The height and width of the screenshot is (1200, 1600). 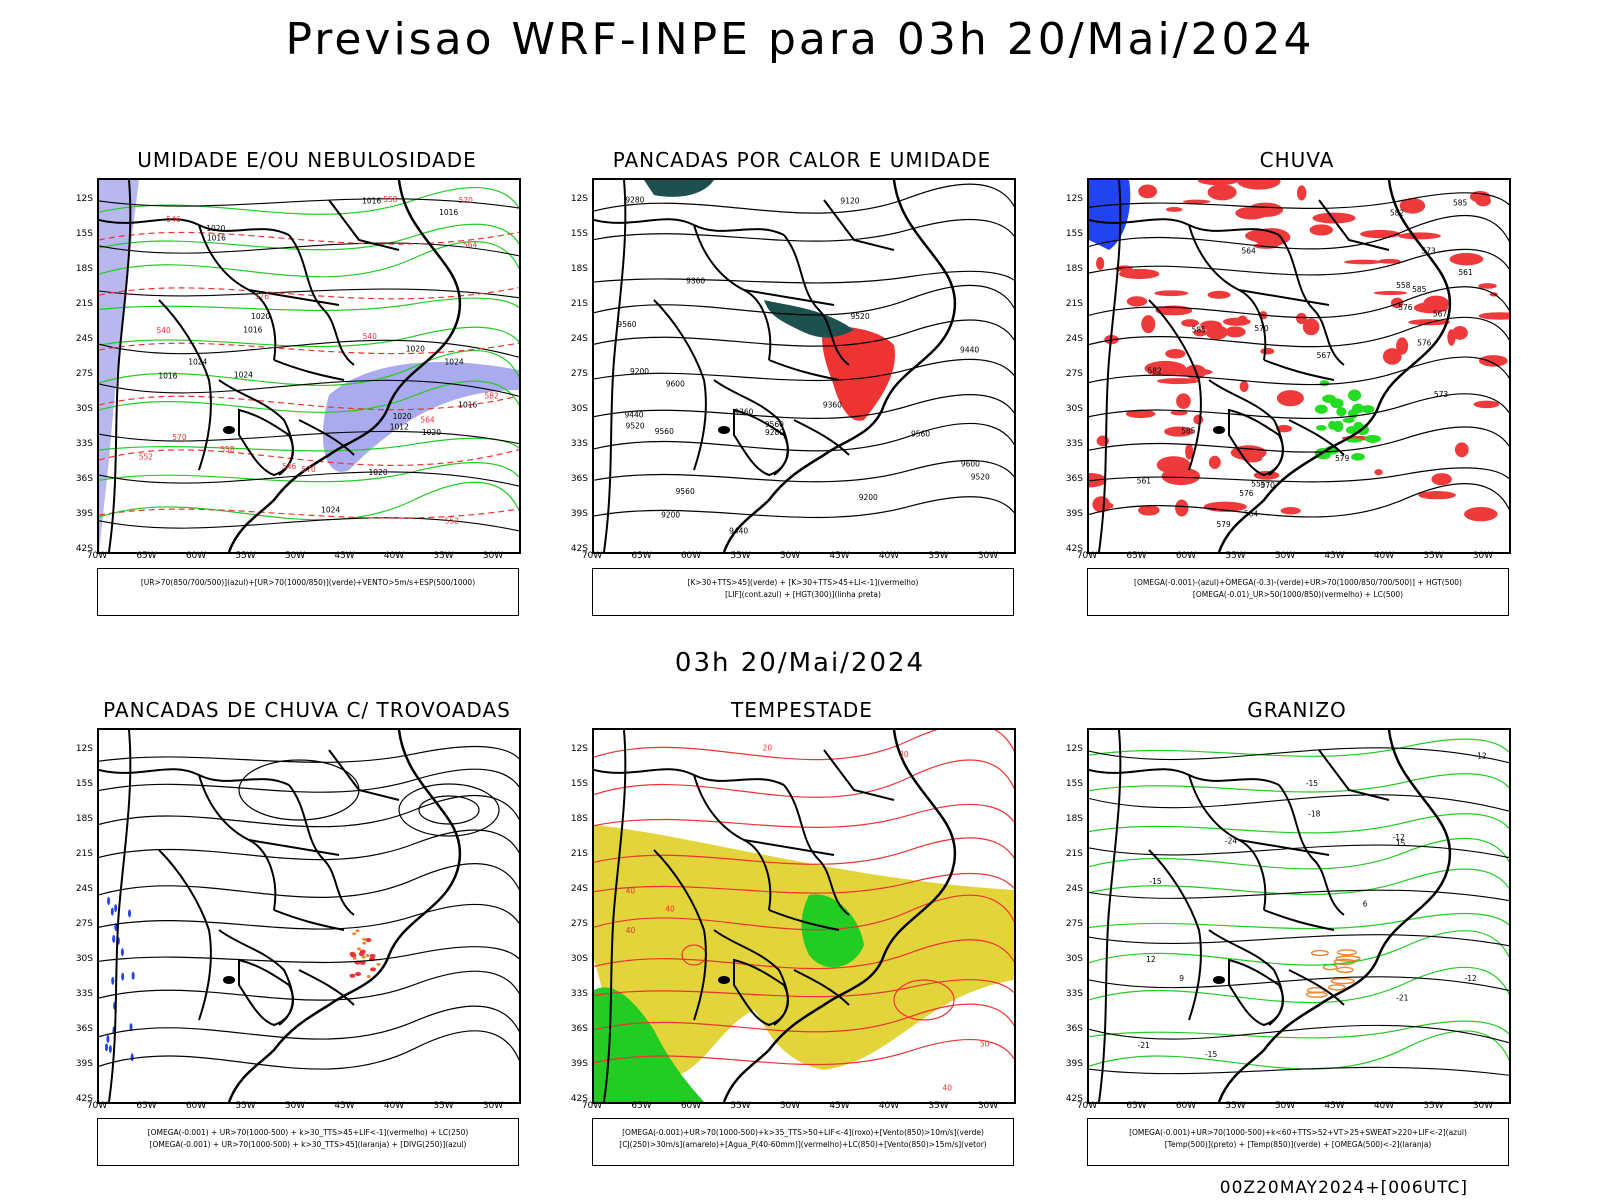 I want to click on contour-value-label: 567, so click(x=1324, y=355).